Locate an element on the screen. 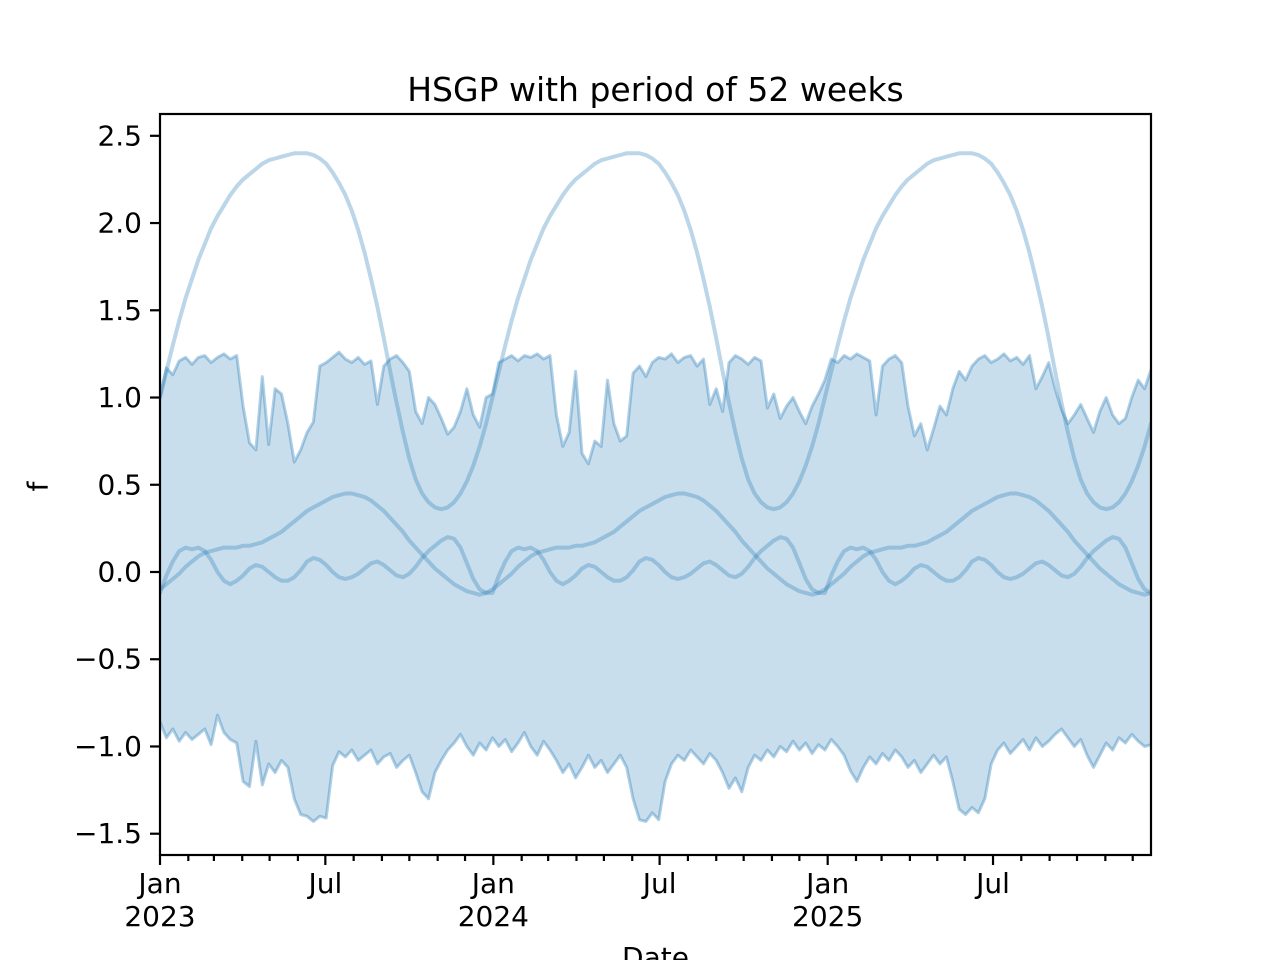  x-tick-label-year: 2024 is located at coordinates (493, 916).